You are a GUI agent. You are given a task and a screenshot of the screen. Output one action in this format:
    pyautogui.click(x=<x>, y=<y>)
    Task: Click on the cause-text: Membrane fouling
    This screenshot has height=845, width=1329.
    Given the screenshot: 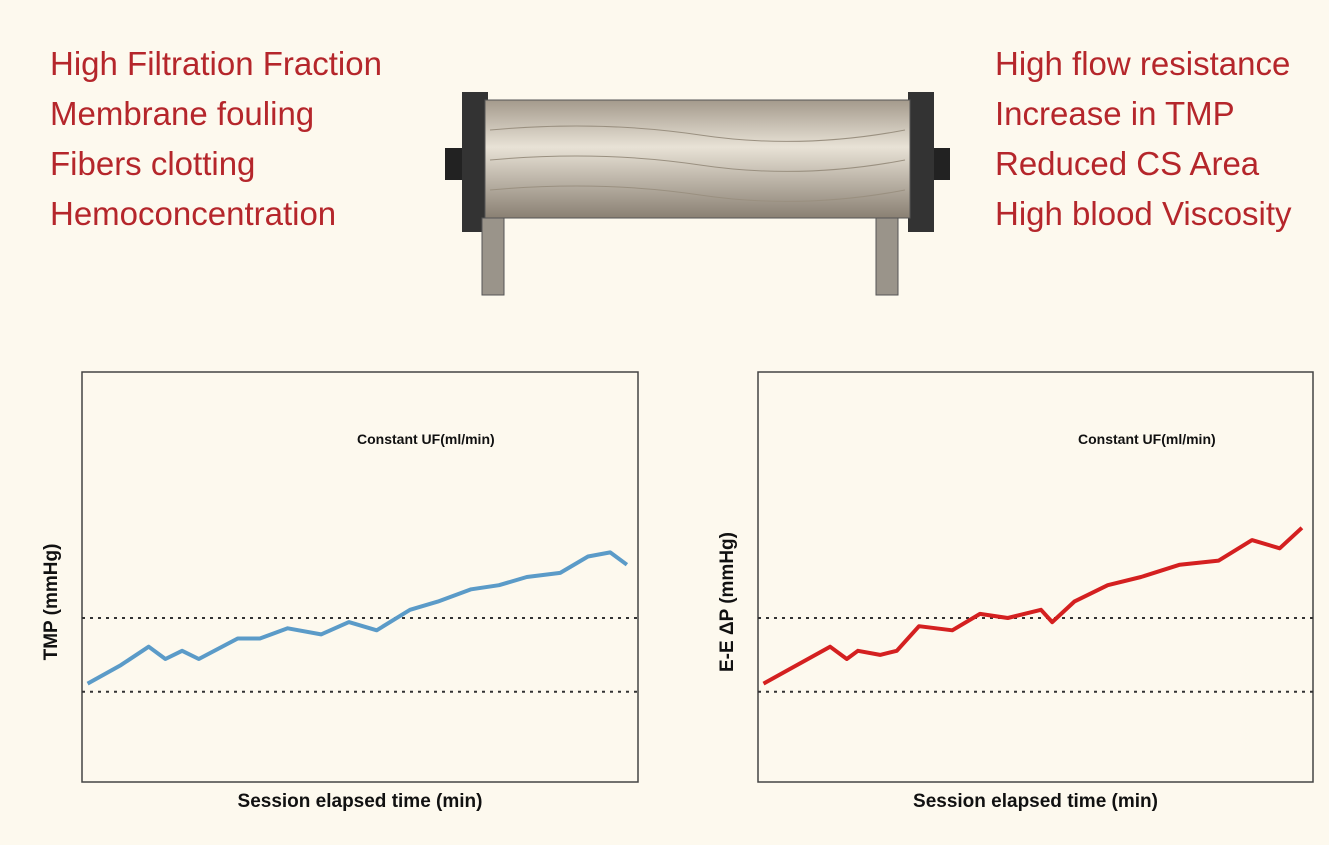 What is the action you would take?
    pyautogui.click(x=182, y=113)
    